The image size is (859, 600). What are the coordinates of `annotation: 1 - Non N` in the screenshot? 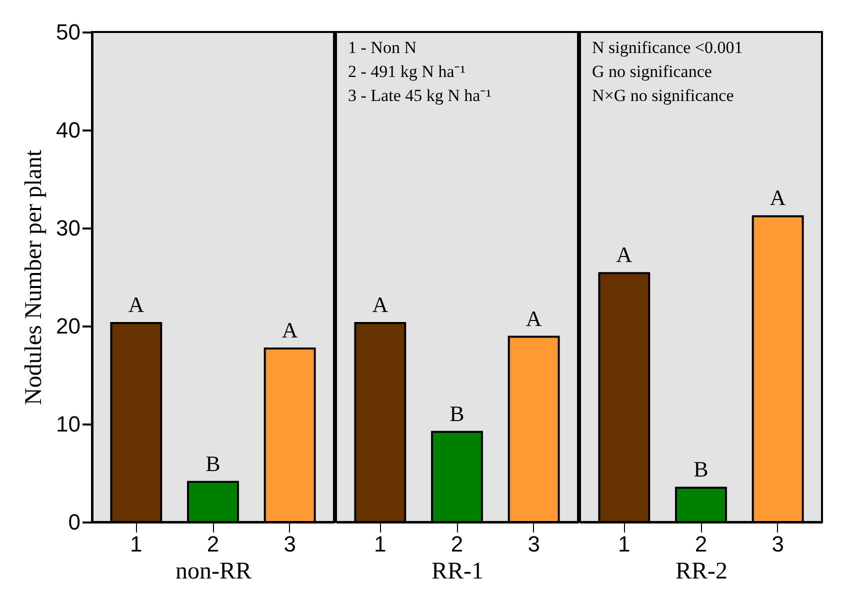 It's located at (382, 47).